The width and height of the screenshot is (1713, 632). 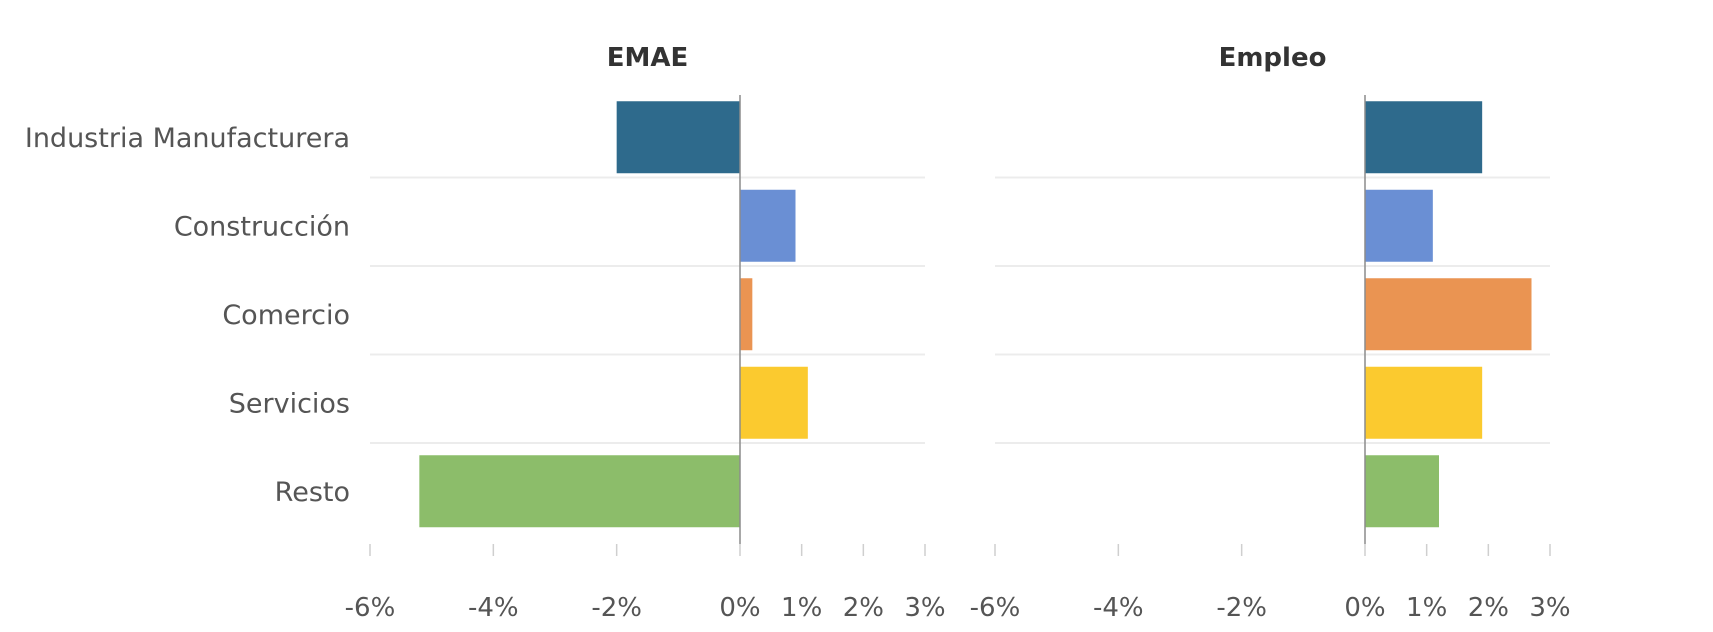 What do you see at coordinates (289, 403) in the screenshot?
I see `category-label: Servicios` at bounding box center [289, 403].